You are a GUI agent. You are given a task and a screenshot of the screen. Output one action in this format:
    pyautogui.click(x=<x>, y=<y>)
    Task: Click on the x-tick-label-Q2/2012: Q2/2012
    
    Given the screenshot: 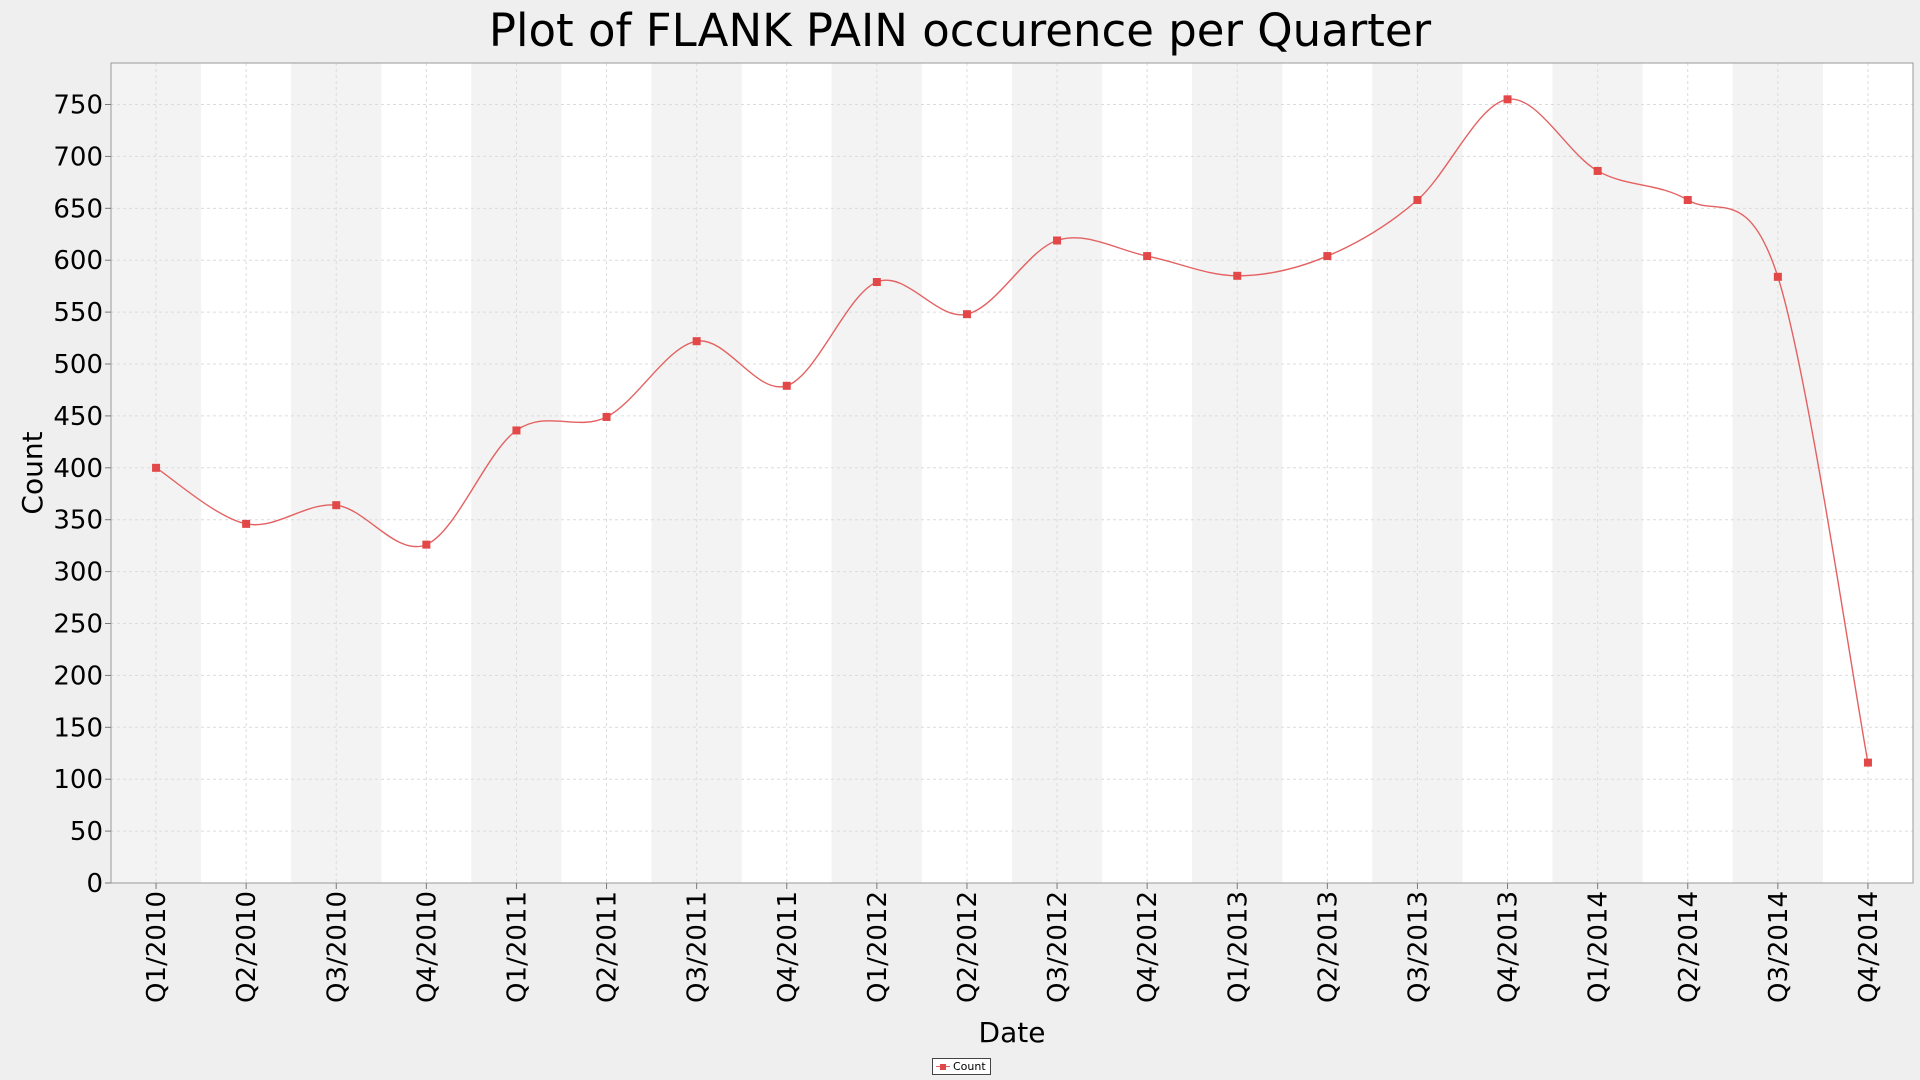 What is the action you would take?
    pyautogui.click(x=968, y=947)
    